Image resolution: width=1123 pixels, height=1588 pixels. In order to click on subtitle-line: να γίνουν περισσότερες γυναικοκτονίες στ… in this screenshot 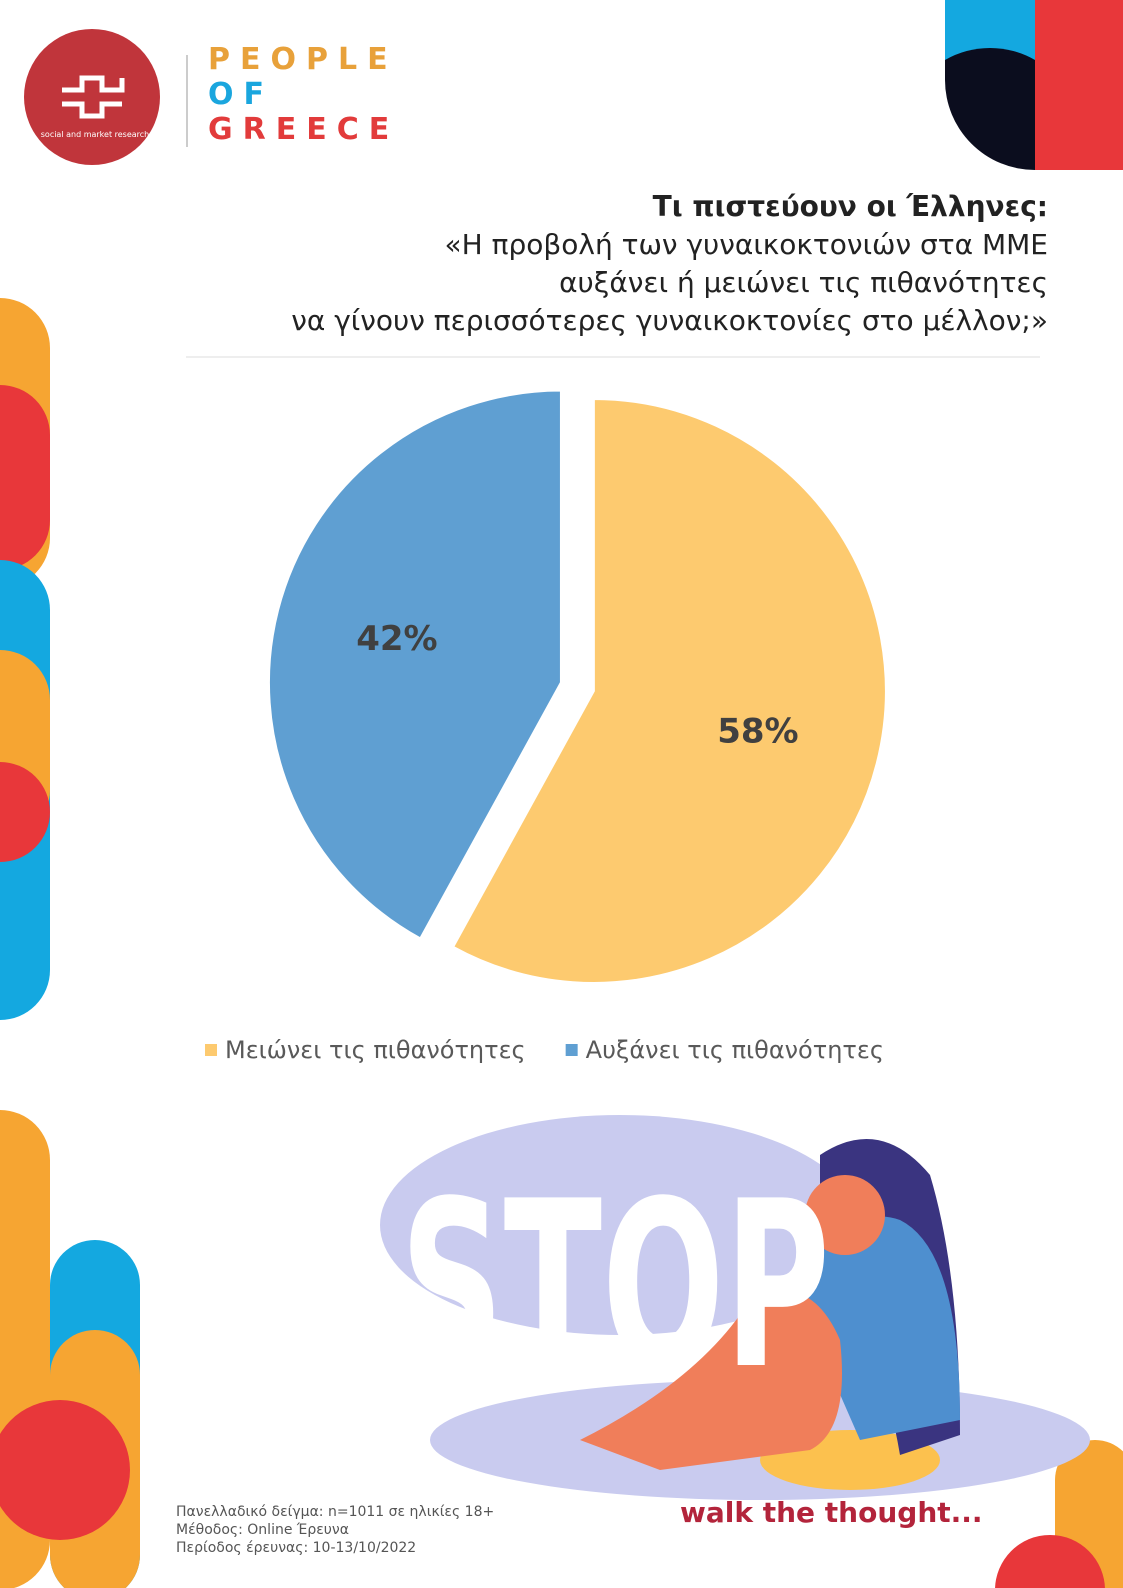, I will do `click(669, 320)`.